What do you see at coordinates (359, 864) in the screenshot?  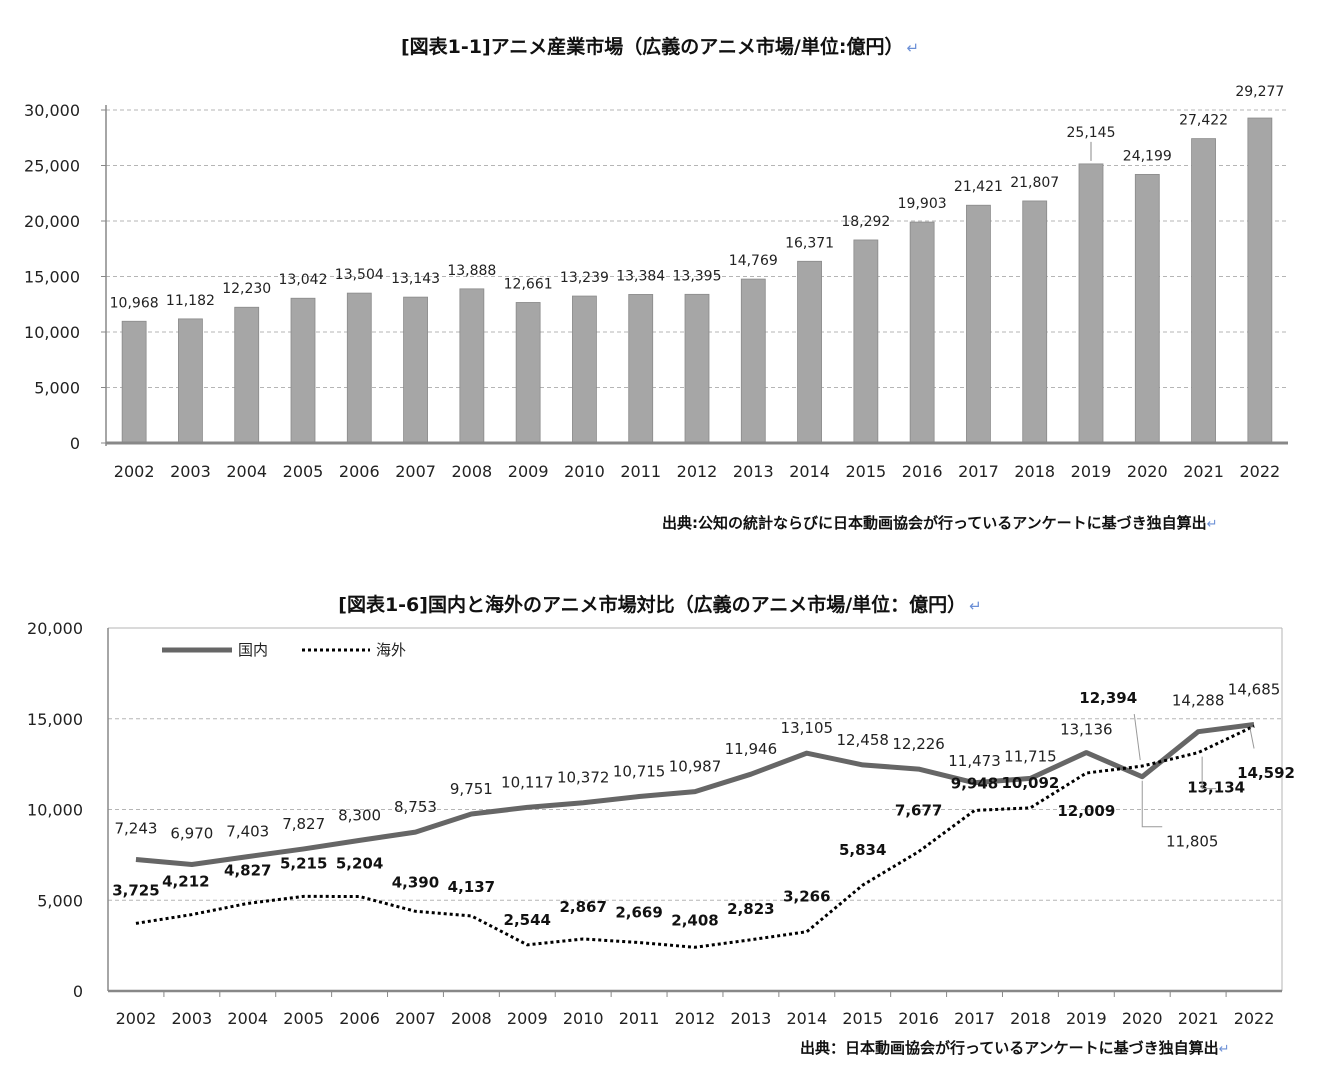 I see `data-label-overseas: 5,204` at bounding box center [359, 864].